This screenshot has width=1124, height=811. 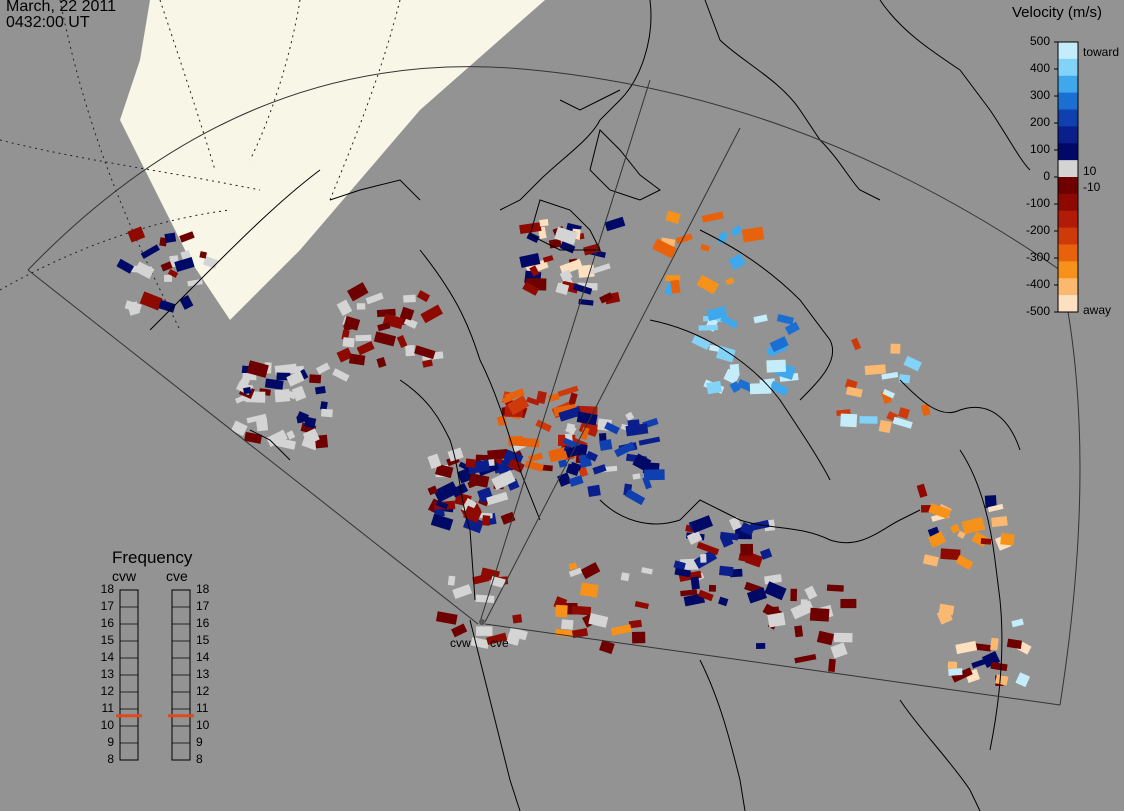 I want to click on velocity-tick-label: 100, so click(x=1039, y=149).